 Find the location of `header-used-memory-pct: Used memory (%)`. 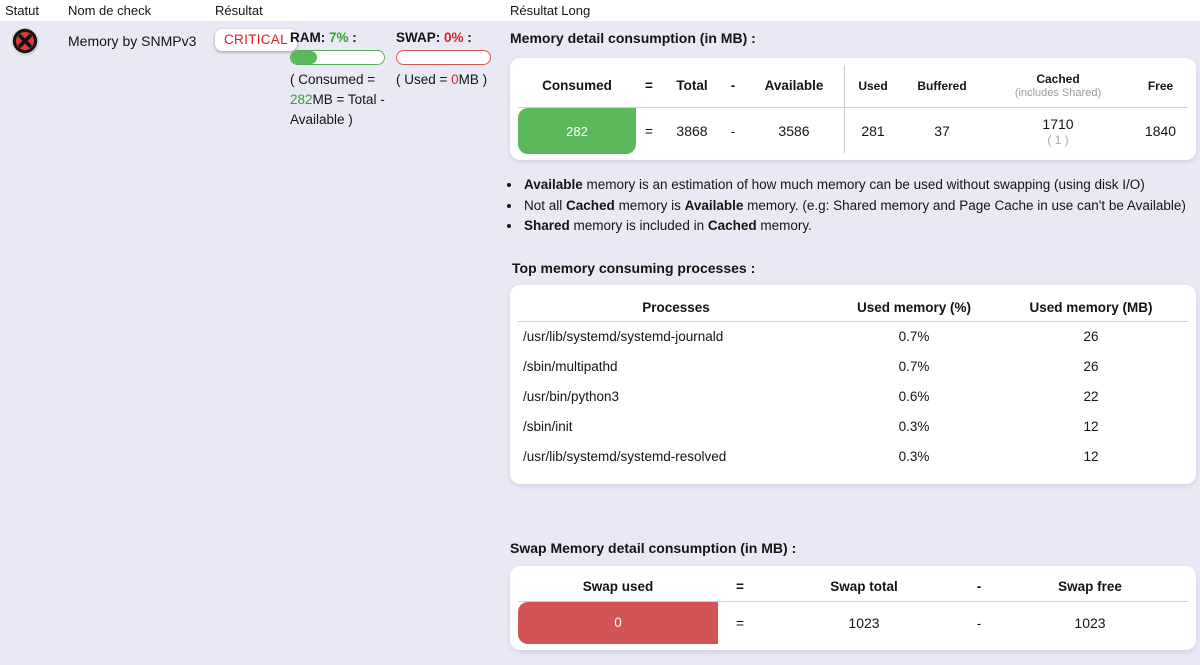

header-used-memory-pct: Used memory (%) is located at coordinates (914, 307).